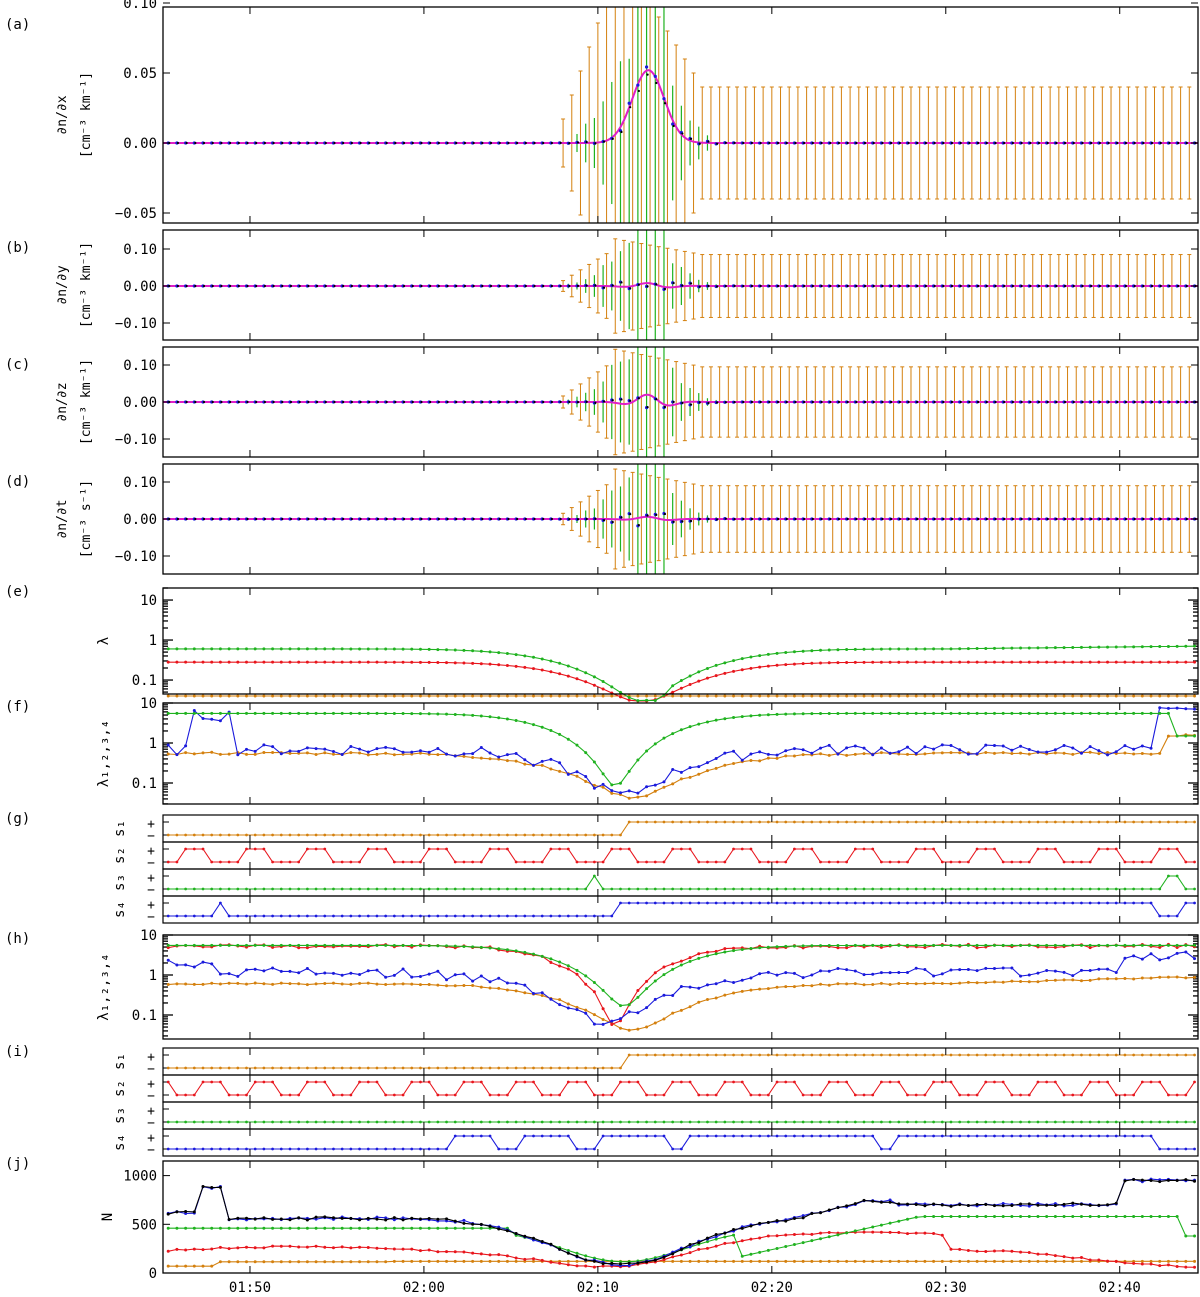  I want to click on y-axis-label: s₁, so click(120, 1061).